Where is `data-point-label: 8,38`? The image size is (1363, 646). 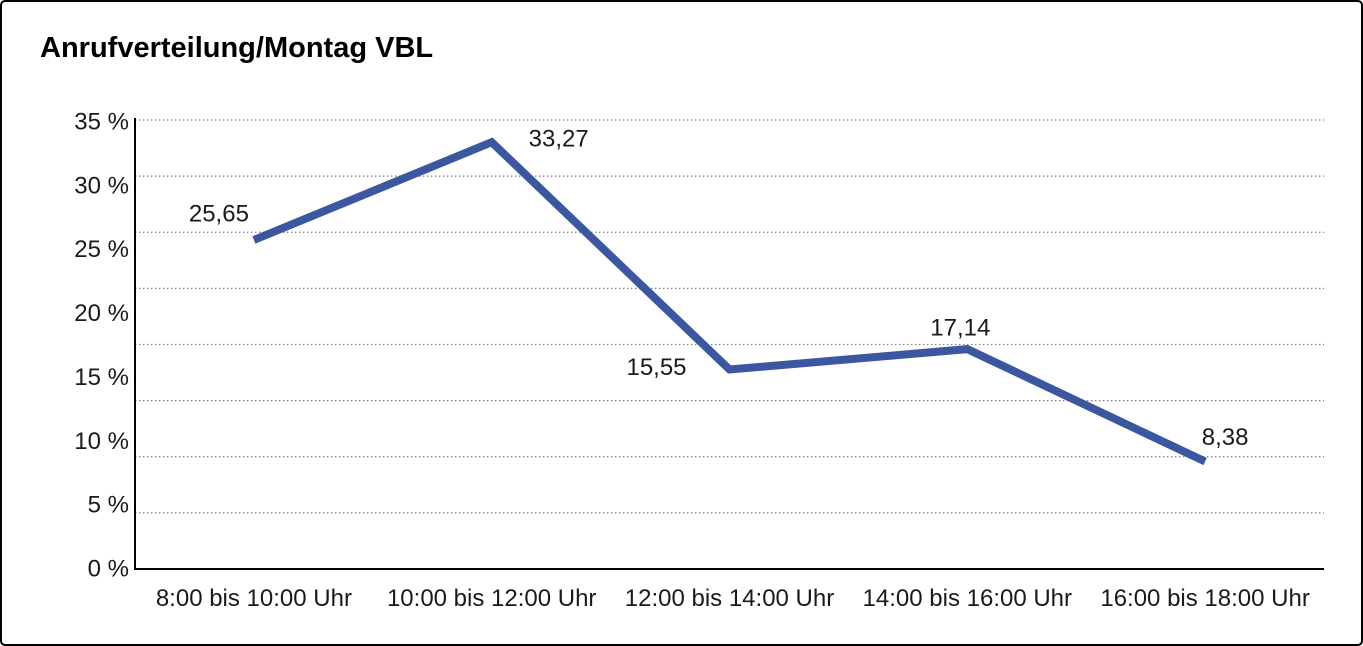 data-point-label: 8,38 is located at coordinates (1225, 437).